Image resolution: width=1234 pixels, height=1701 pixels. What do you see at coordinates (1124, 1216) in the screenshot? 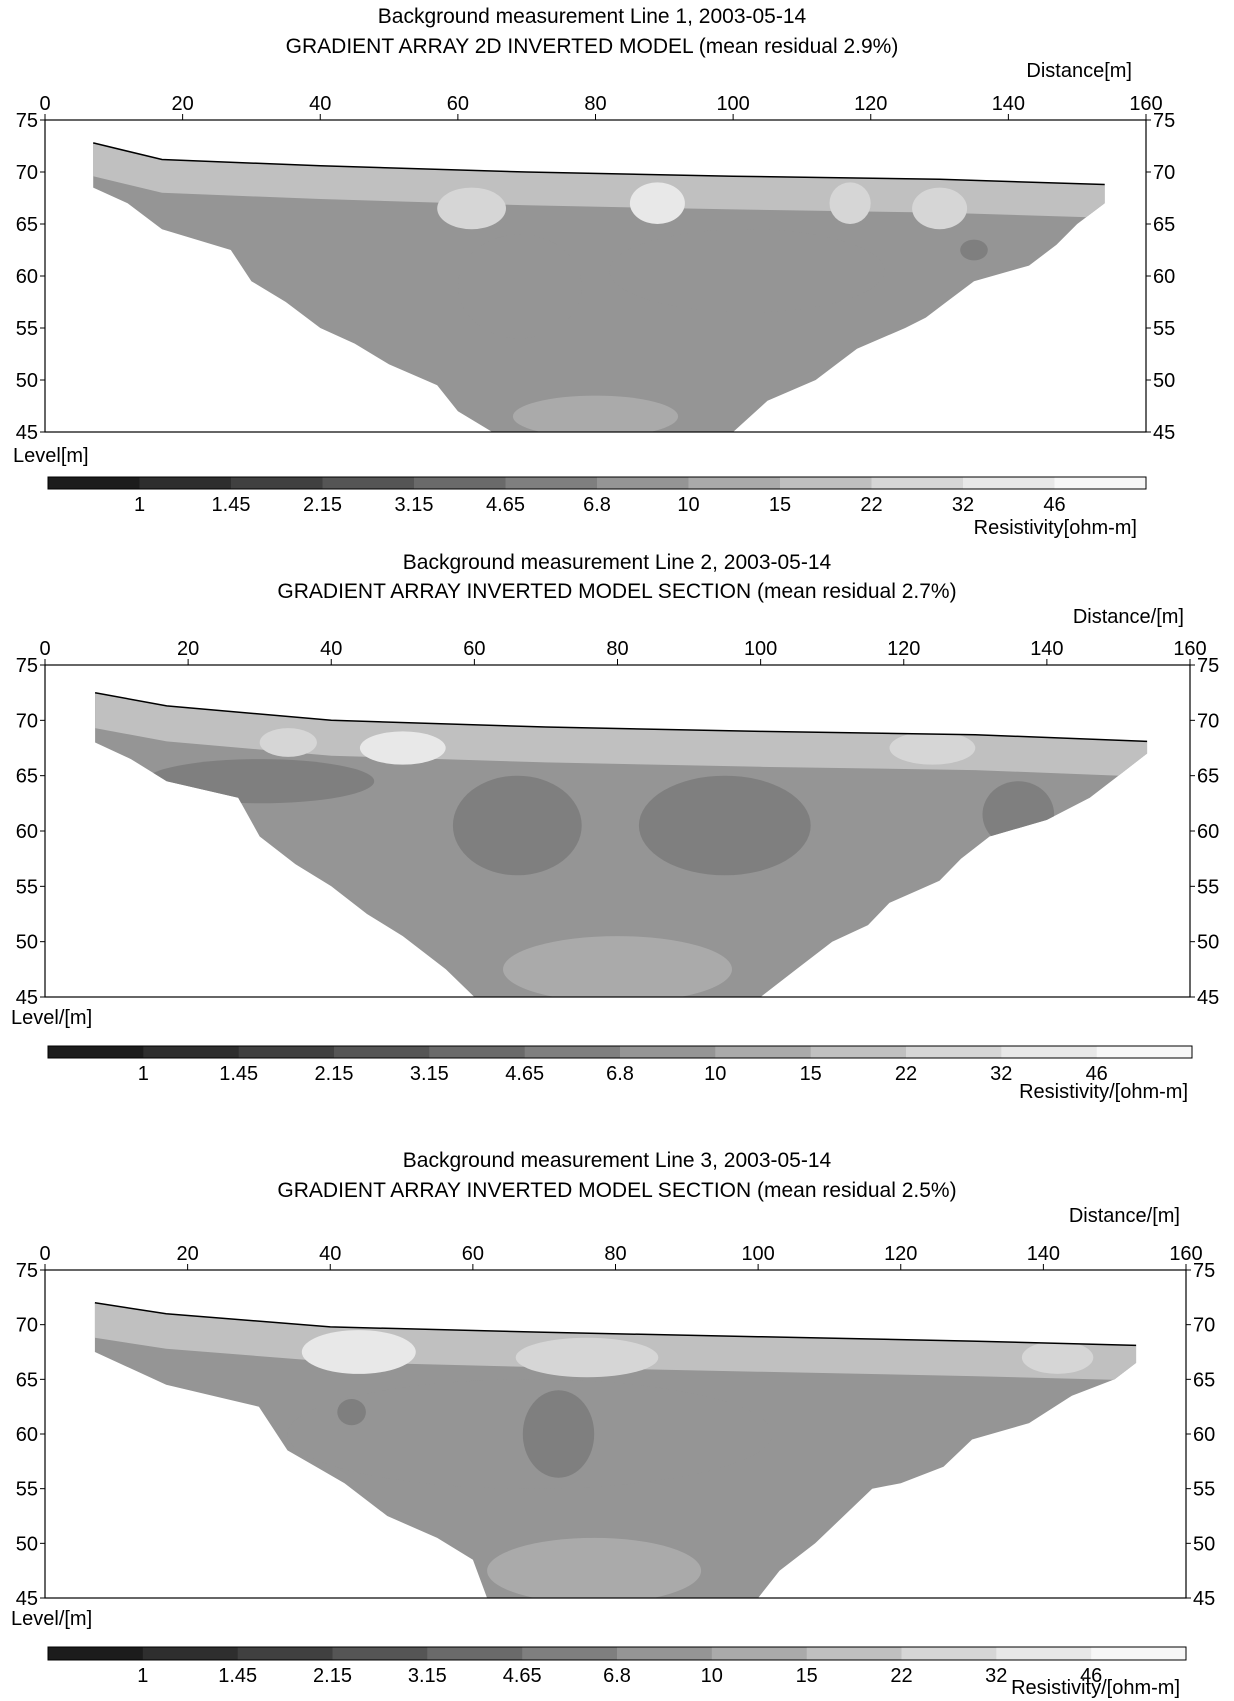
I see `panel-3-xlabel: Distance/[m]` at bounding box center [1124, 1216].